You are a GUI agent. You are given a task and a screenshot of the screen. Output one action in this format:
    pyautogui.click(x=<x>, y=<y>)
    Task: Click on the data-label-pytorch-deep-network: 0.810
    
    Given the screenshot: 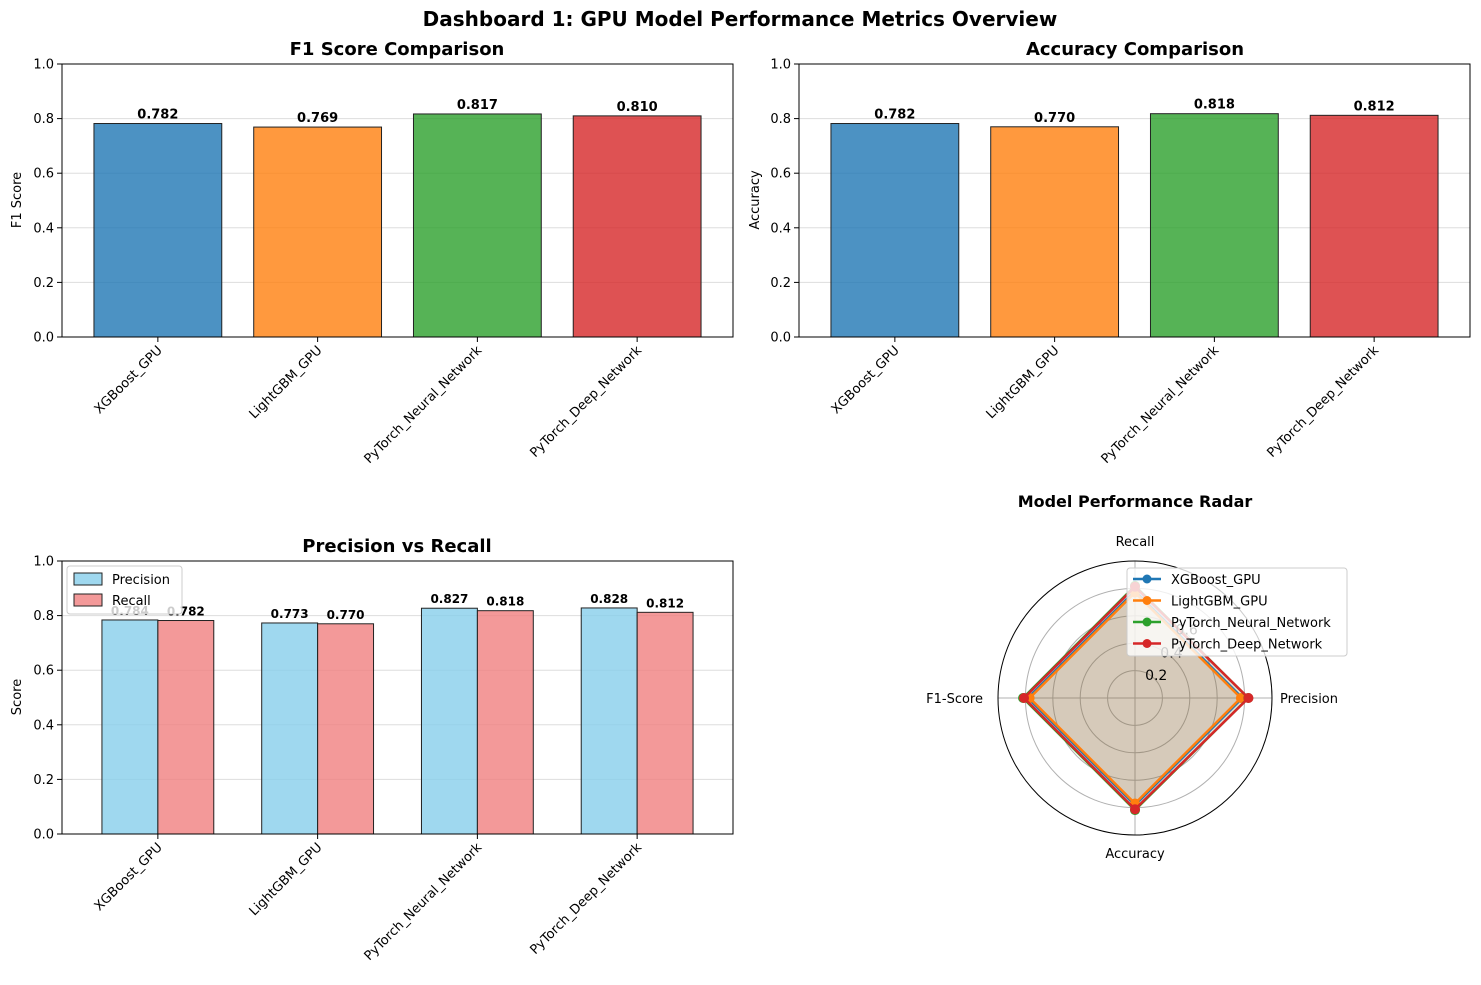 What is the action you would take?
    pyautogui.click(x=637, y=107)
    